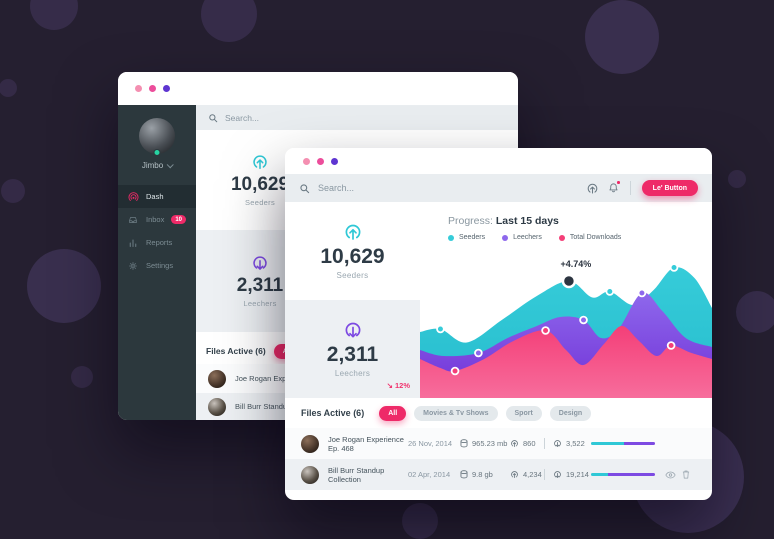 This screenshot has width=774, height=539. What do you see at coordinates (352, 300) in the screenshot?
I see `stats-column: 10,629 Seeders 2,311 Leechers ↘ 12%` at bounding box center [352, 300].